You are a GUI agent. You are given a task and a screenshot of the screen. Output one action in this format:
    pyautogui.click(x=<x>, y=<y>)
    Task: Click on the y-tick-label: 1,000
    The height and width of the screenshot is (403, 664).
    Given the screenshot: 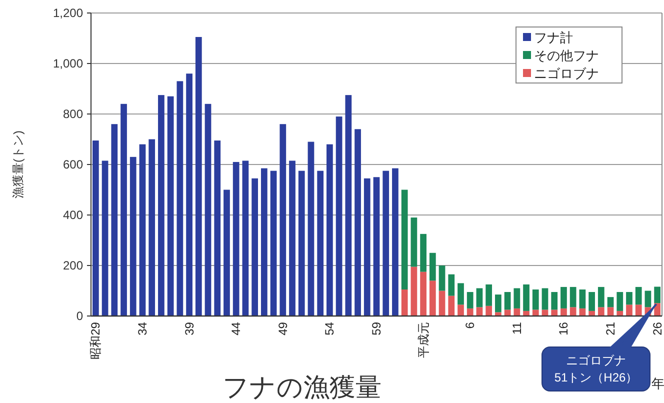 What is the action you would take?
    pyautogui.click(x=68, y=63)
    